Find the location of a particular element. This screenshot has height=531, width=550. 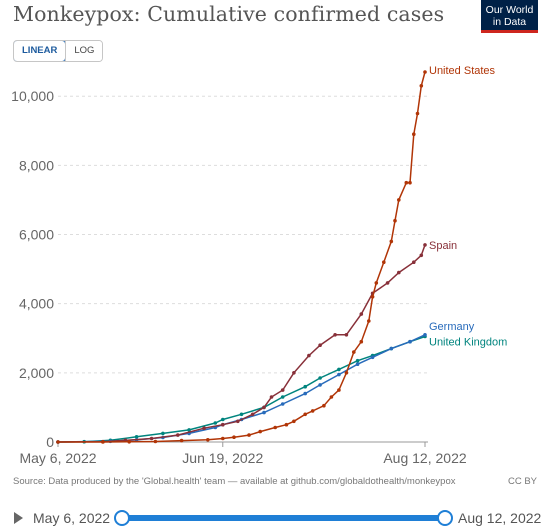

series-line-united-kingdom is located at coordinates (241, 389).